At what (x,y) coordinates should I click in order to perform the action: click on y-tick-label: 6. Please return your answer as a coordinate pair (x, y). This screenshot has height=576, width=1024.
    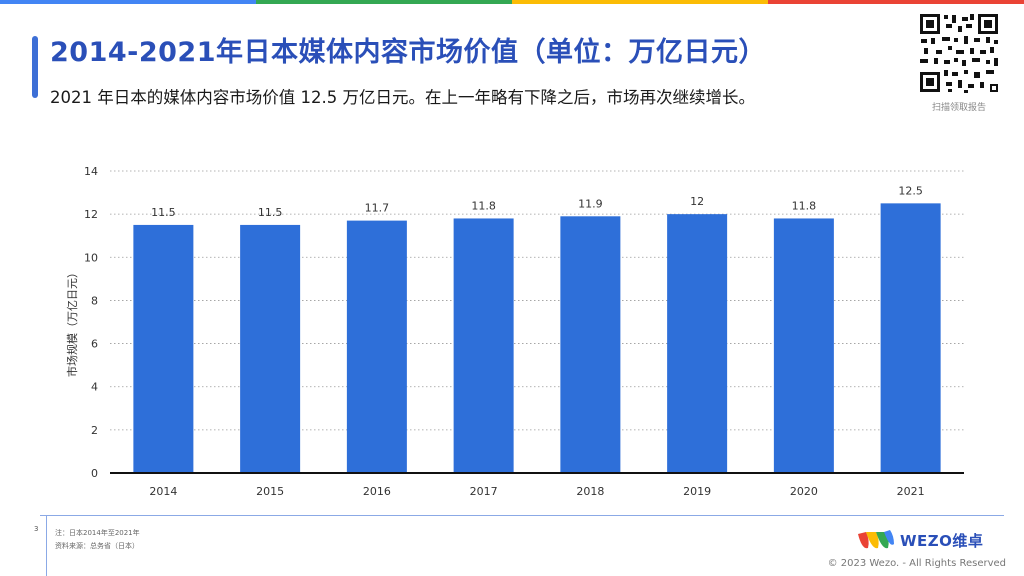
    Looking at the image, I should click on (94, 344).